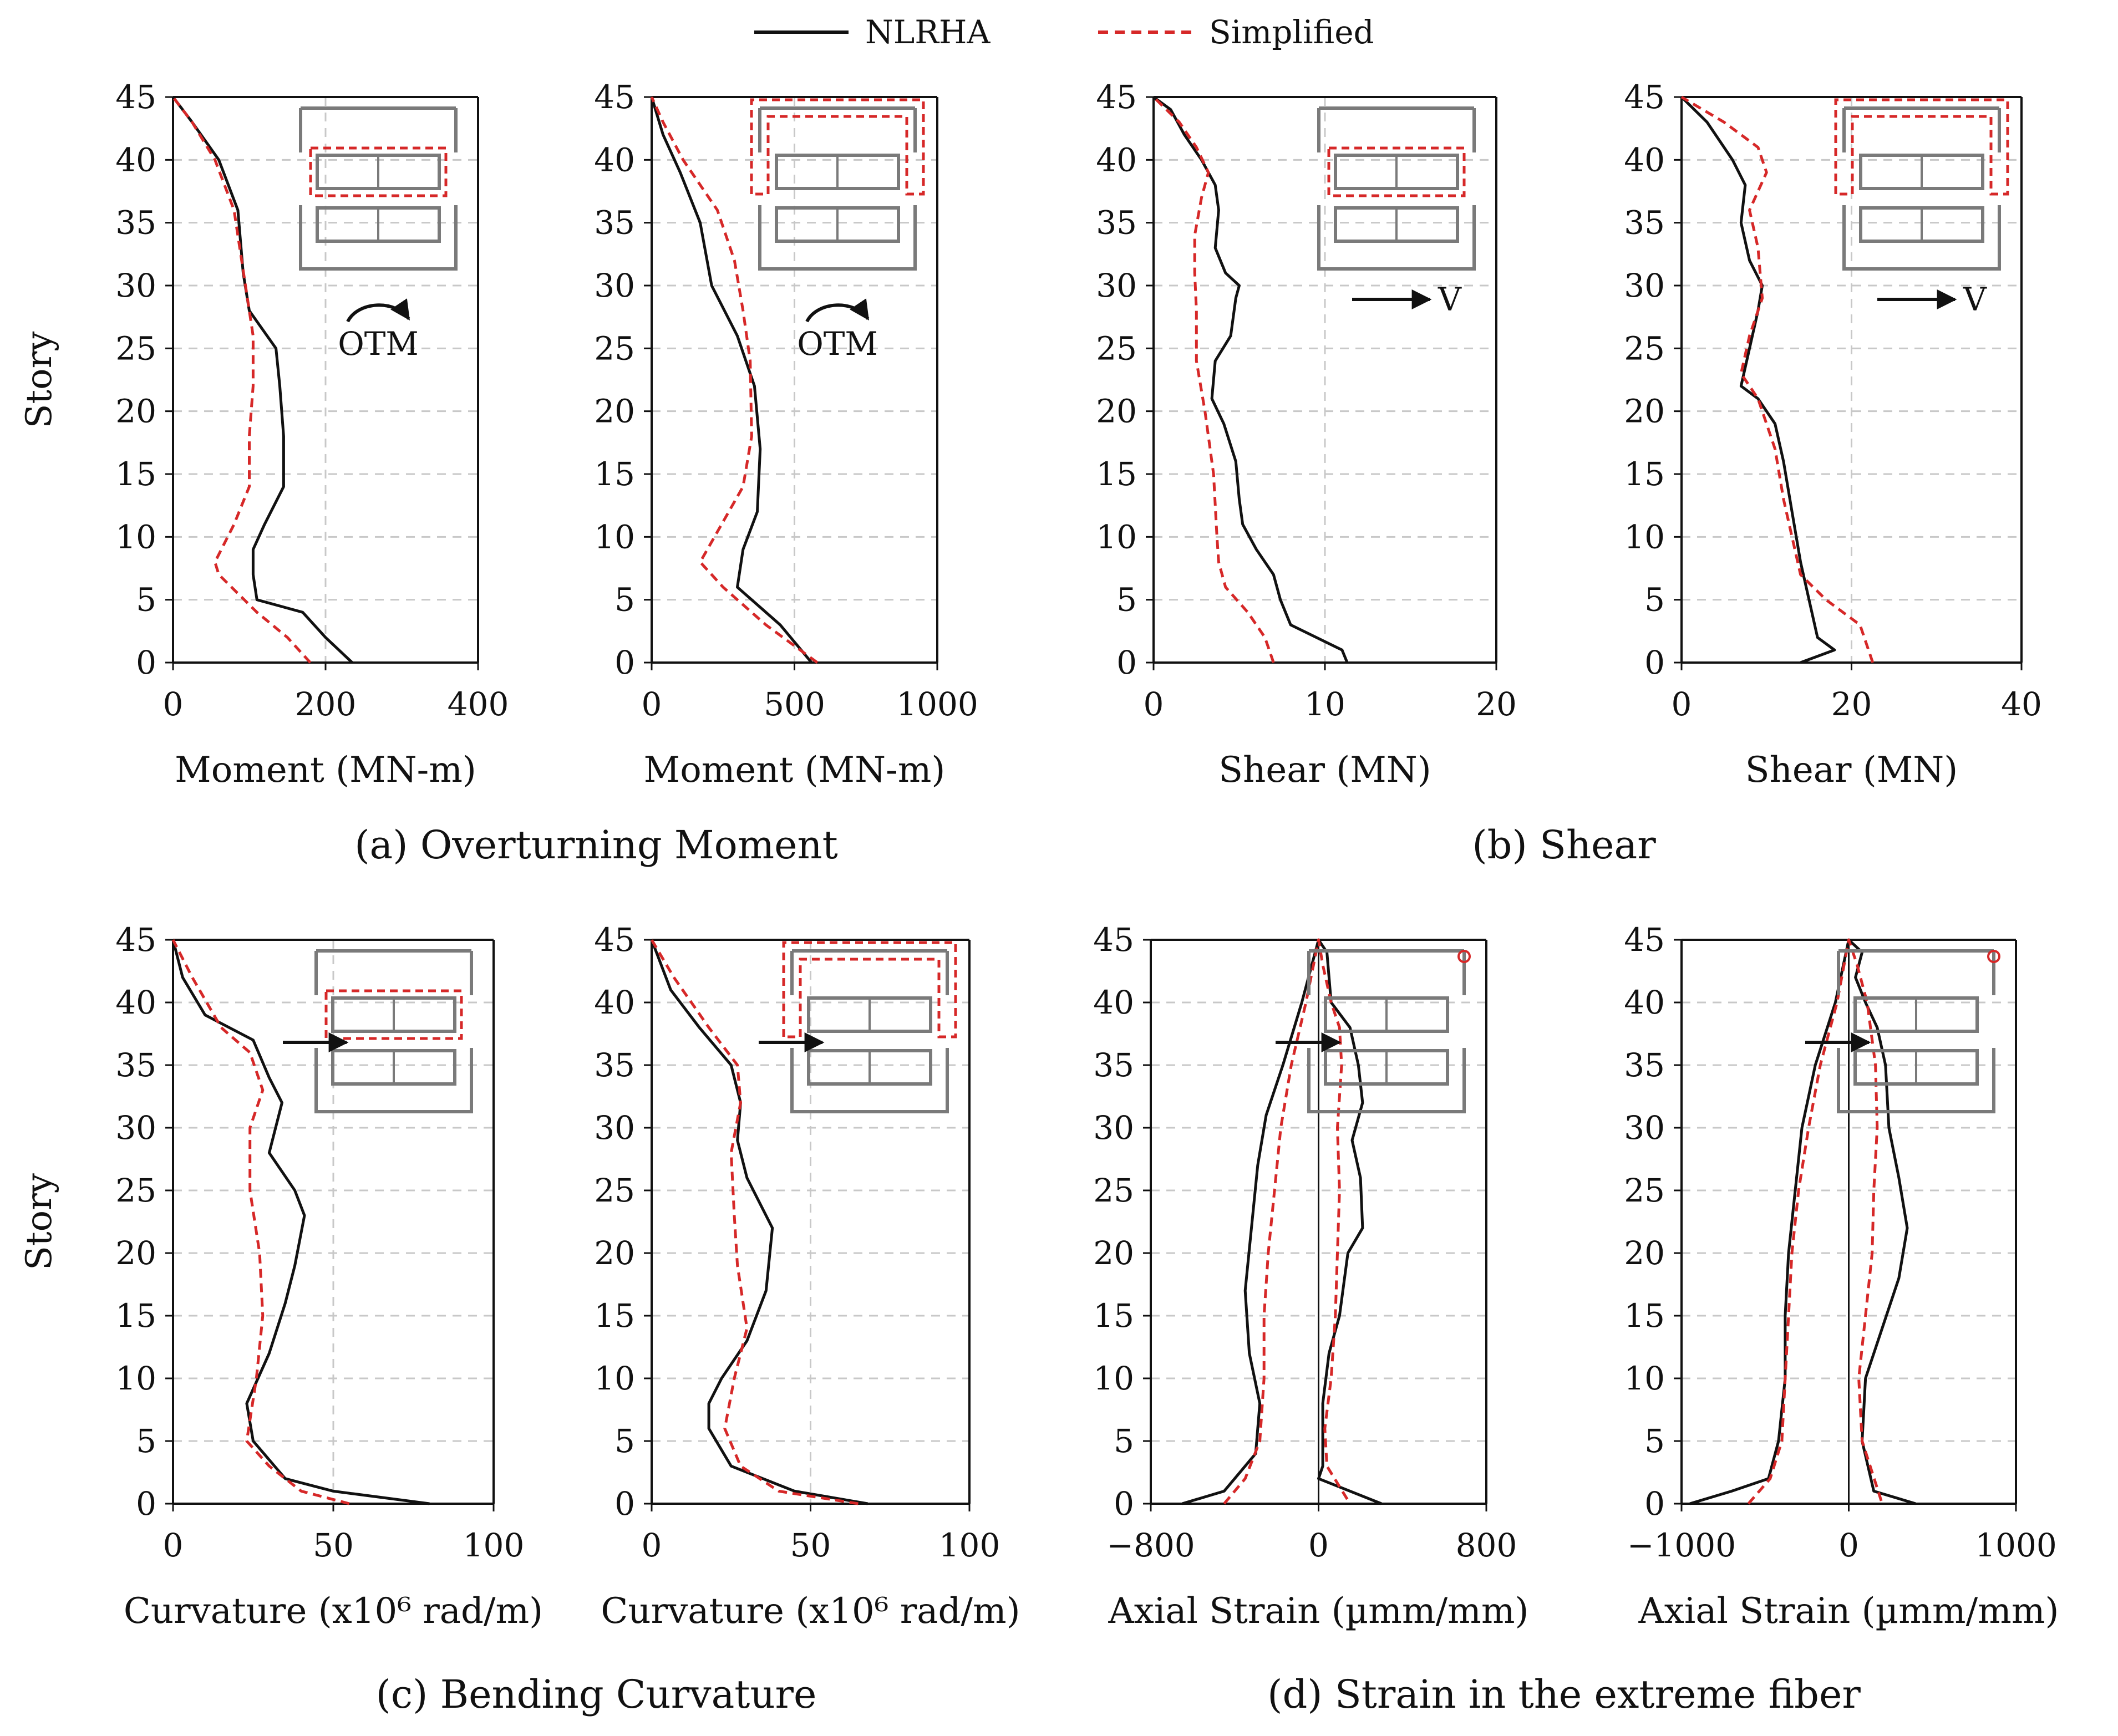 Image resolution: width=2118 pixels, height=1736 pixels. I want to click on x-tick-label: 50, so click(810, 1545).